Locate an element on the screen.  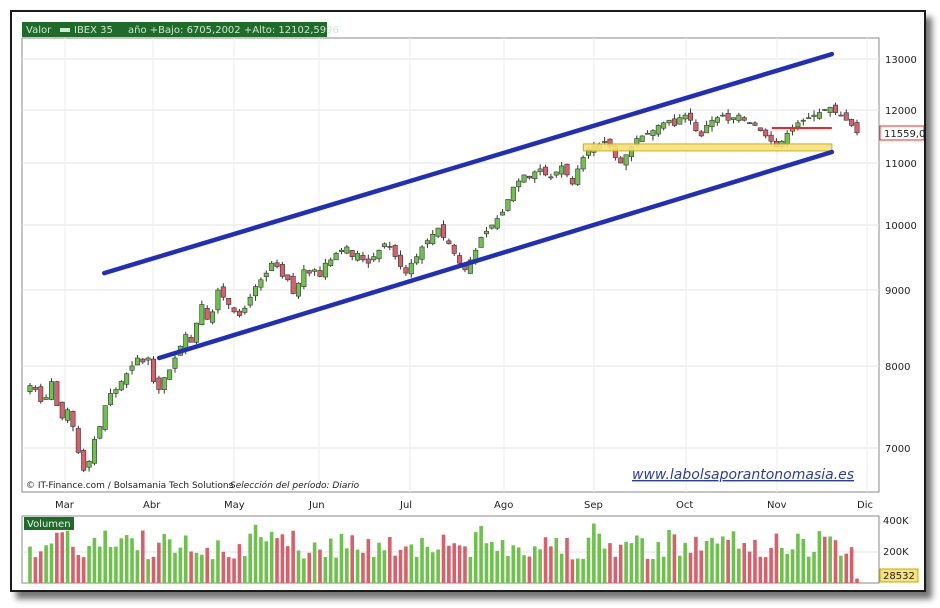
y-tick-label: 8000 is located at coordinates (897, 367).